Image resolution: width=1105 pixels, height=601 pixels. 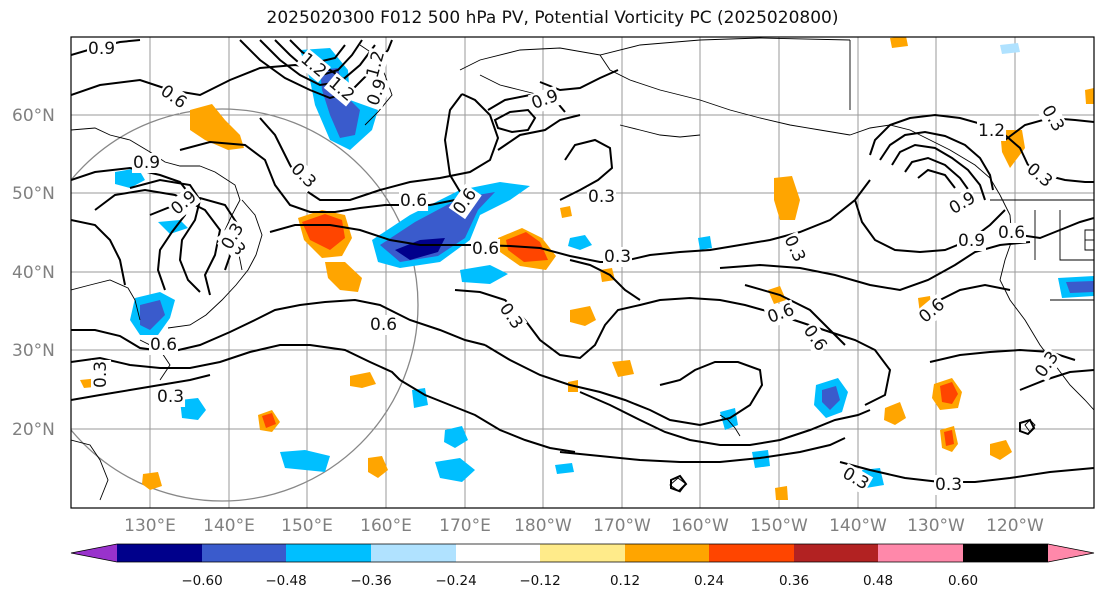 I want to click on colorbar-extend-max, so click(x=1071, y=553).